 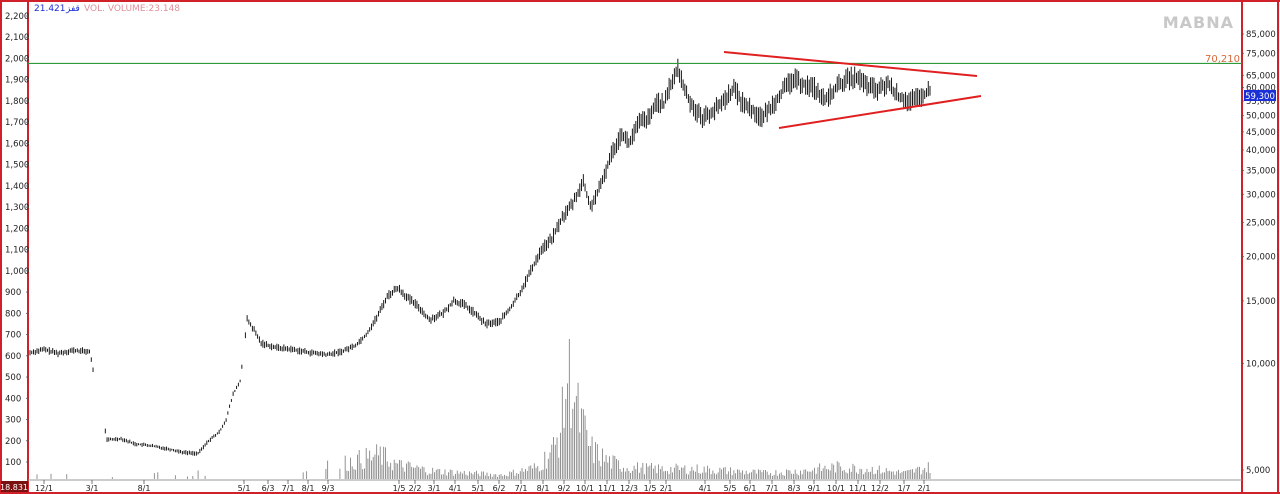 What do you see at coordinates (1261, 364) in the screenshot?
I see `right-tick-label: 10,000` at bounding box center [1261, 364].